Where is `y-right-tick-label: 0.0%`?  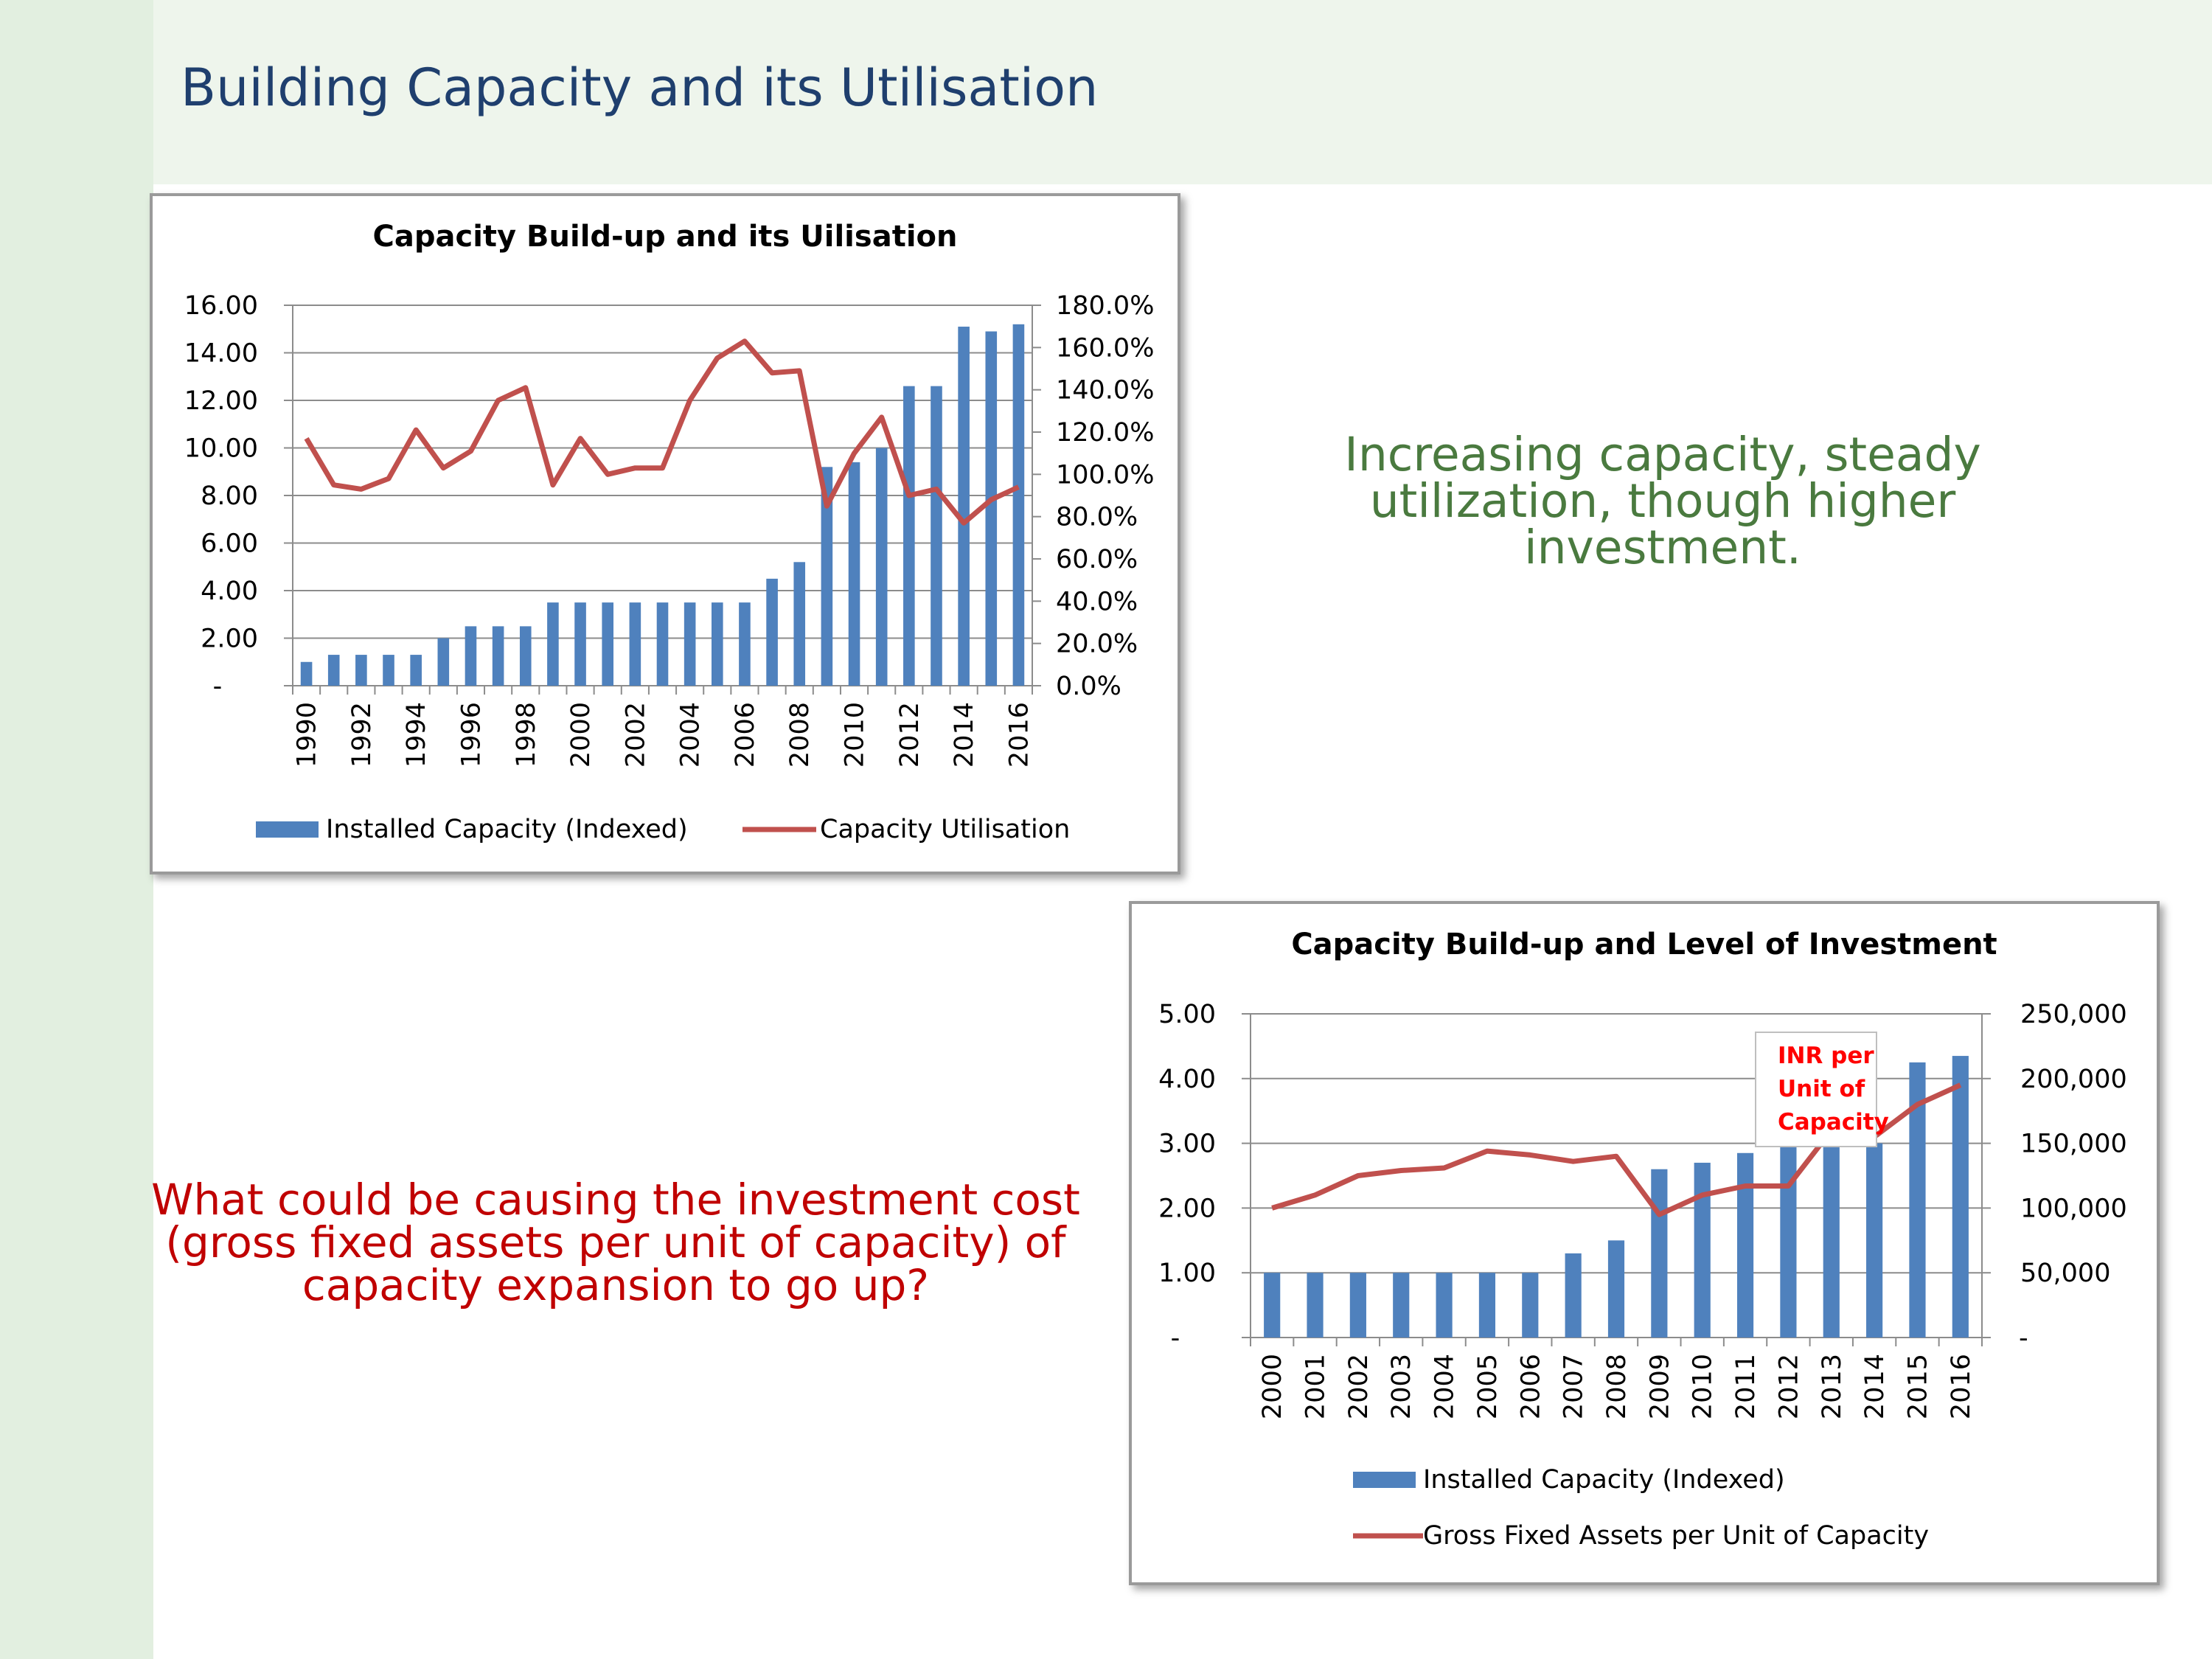 y-right-tick-label: 0.0% is located at coordinates (1088, 686).